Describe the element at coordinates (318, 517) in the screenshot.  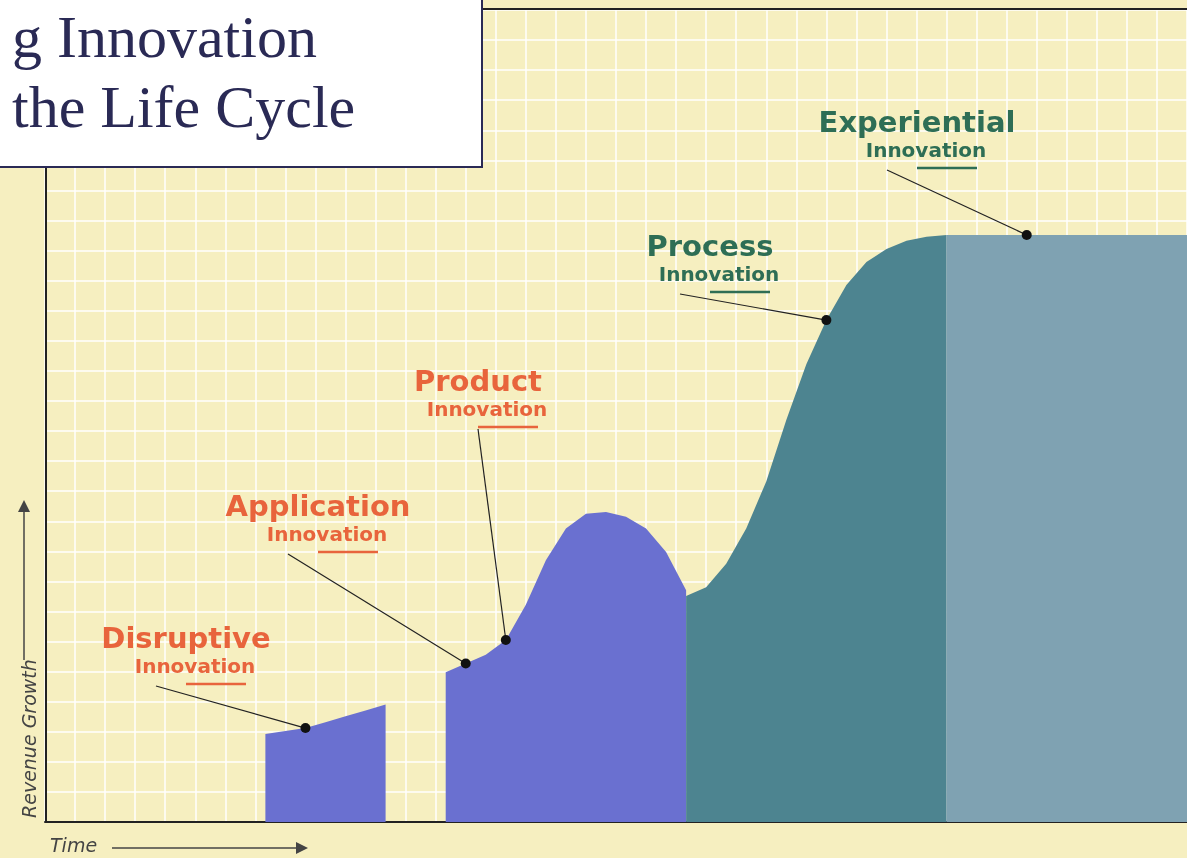
I see `annotation: Application Innovation` at that location.